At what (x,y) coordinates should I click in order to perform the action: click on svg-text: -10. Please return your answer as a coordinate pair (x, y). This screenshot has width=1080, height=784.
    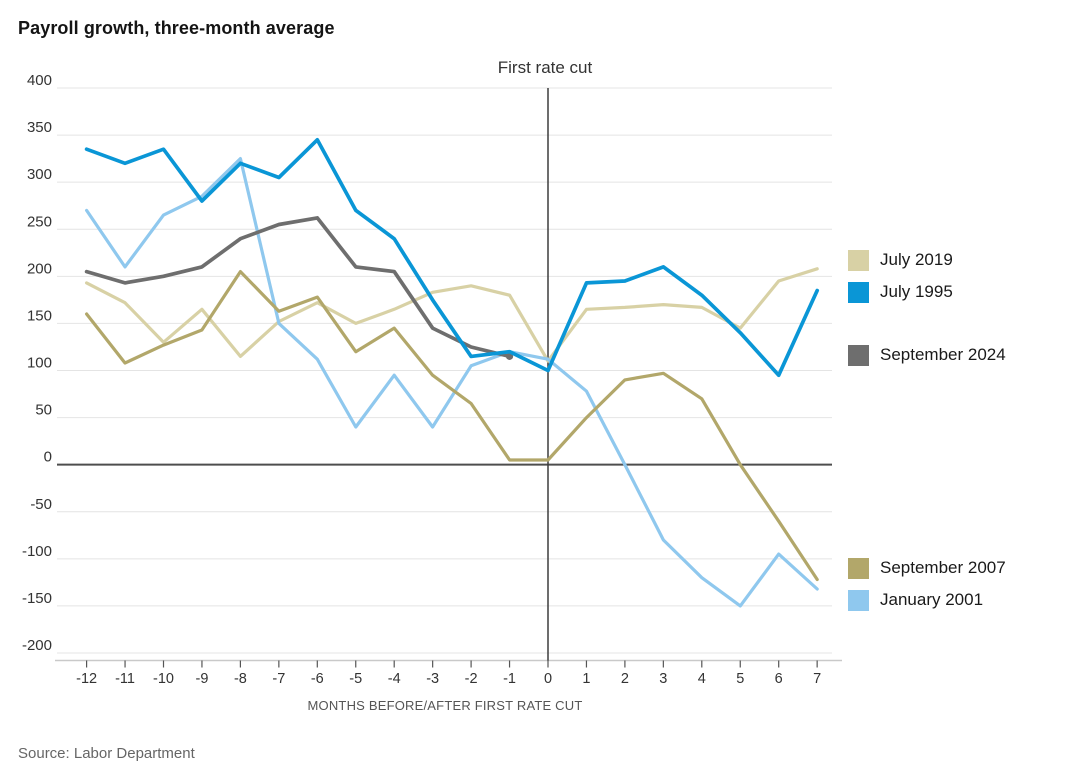
    Looking at the image, I should click on (163, 679).